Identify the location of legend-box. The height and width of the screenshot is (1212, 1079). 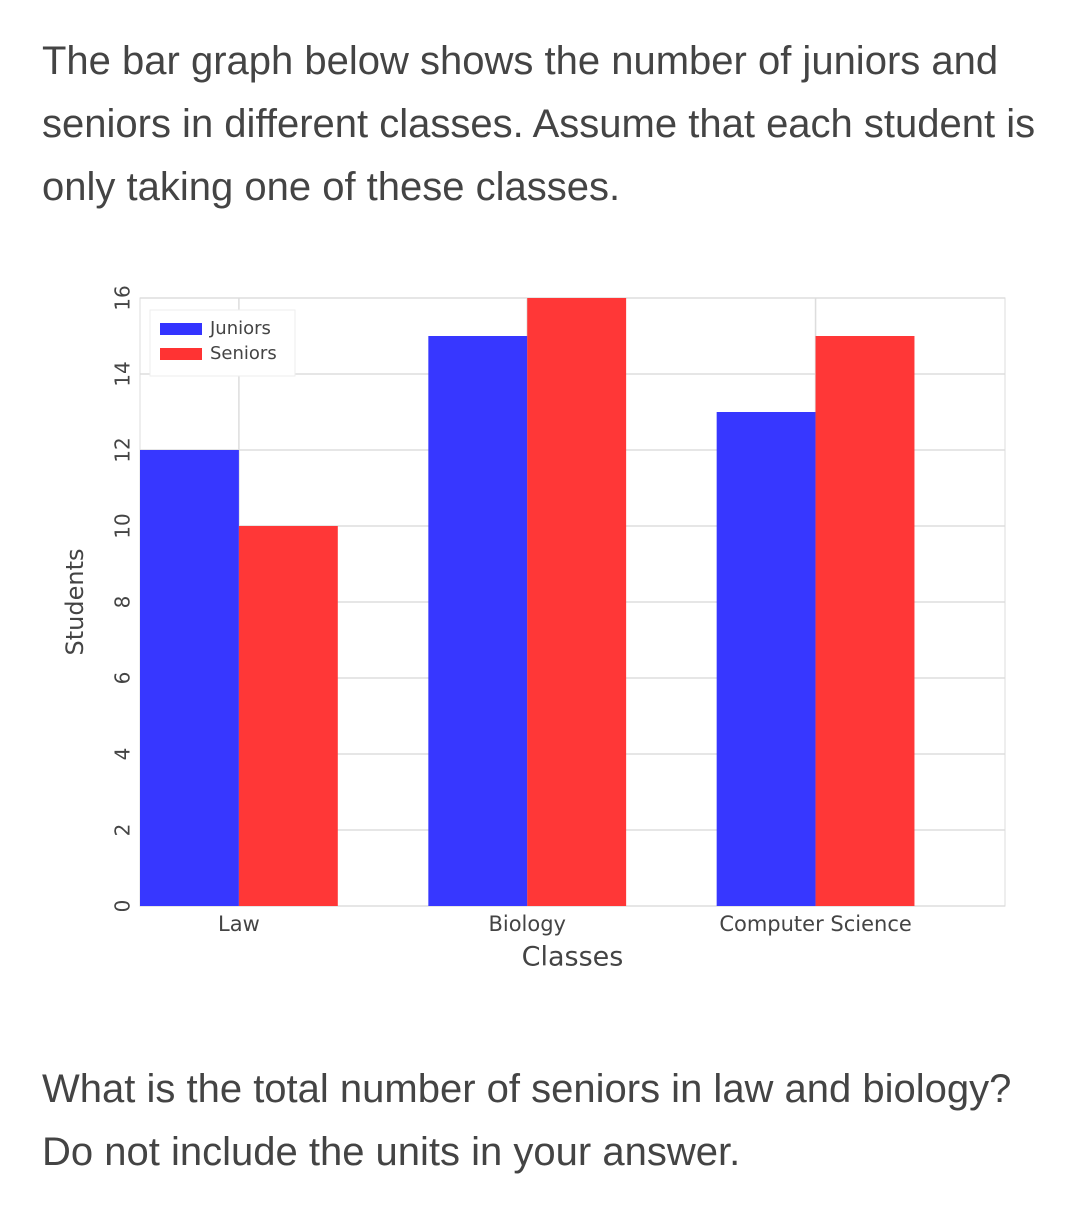
(222, 343).